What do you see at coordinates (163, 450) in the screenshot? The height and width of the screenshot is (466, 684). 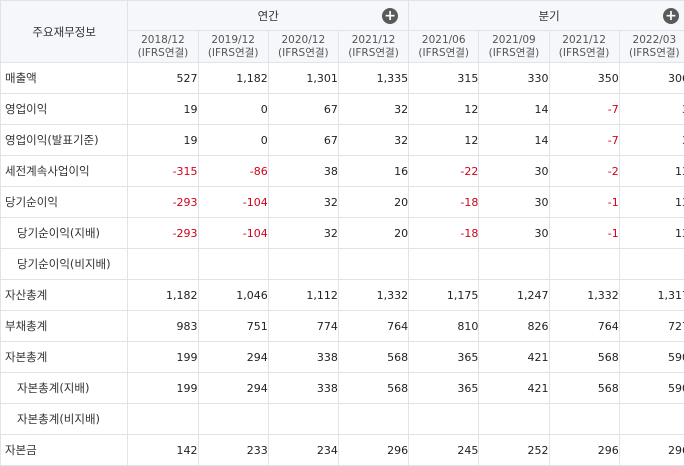 I see `table-cell: 142` at bounding box center [163, 450].